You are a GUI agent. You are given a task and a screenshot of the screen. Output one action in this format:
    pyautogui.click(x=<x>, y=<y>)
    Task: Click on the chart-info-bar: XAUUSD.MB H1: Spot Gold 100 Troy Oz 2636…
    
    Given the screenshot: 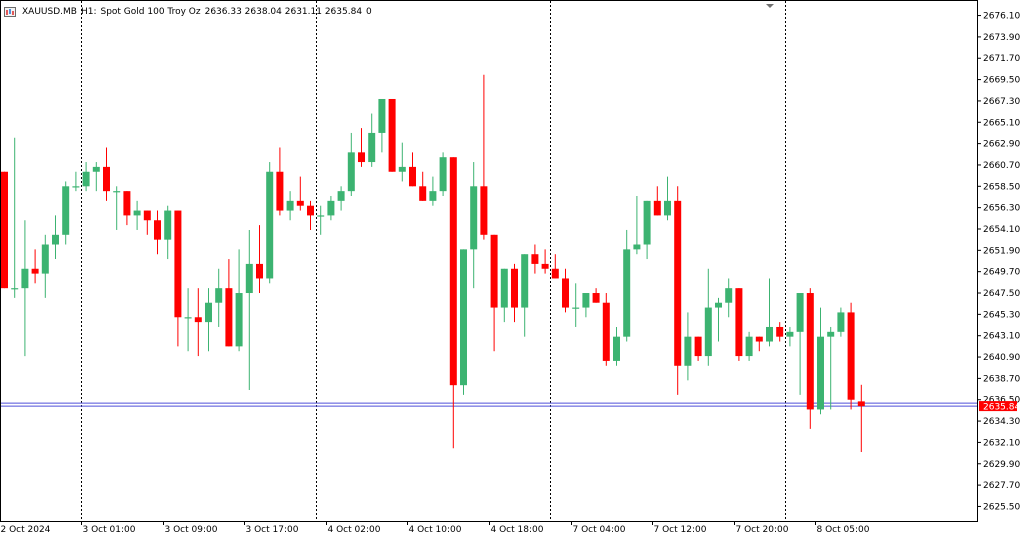 What is the action you would take?
    pyautogui.click(x=190, y=12)
    